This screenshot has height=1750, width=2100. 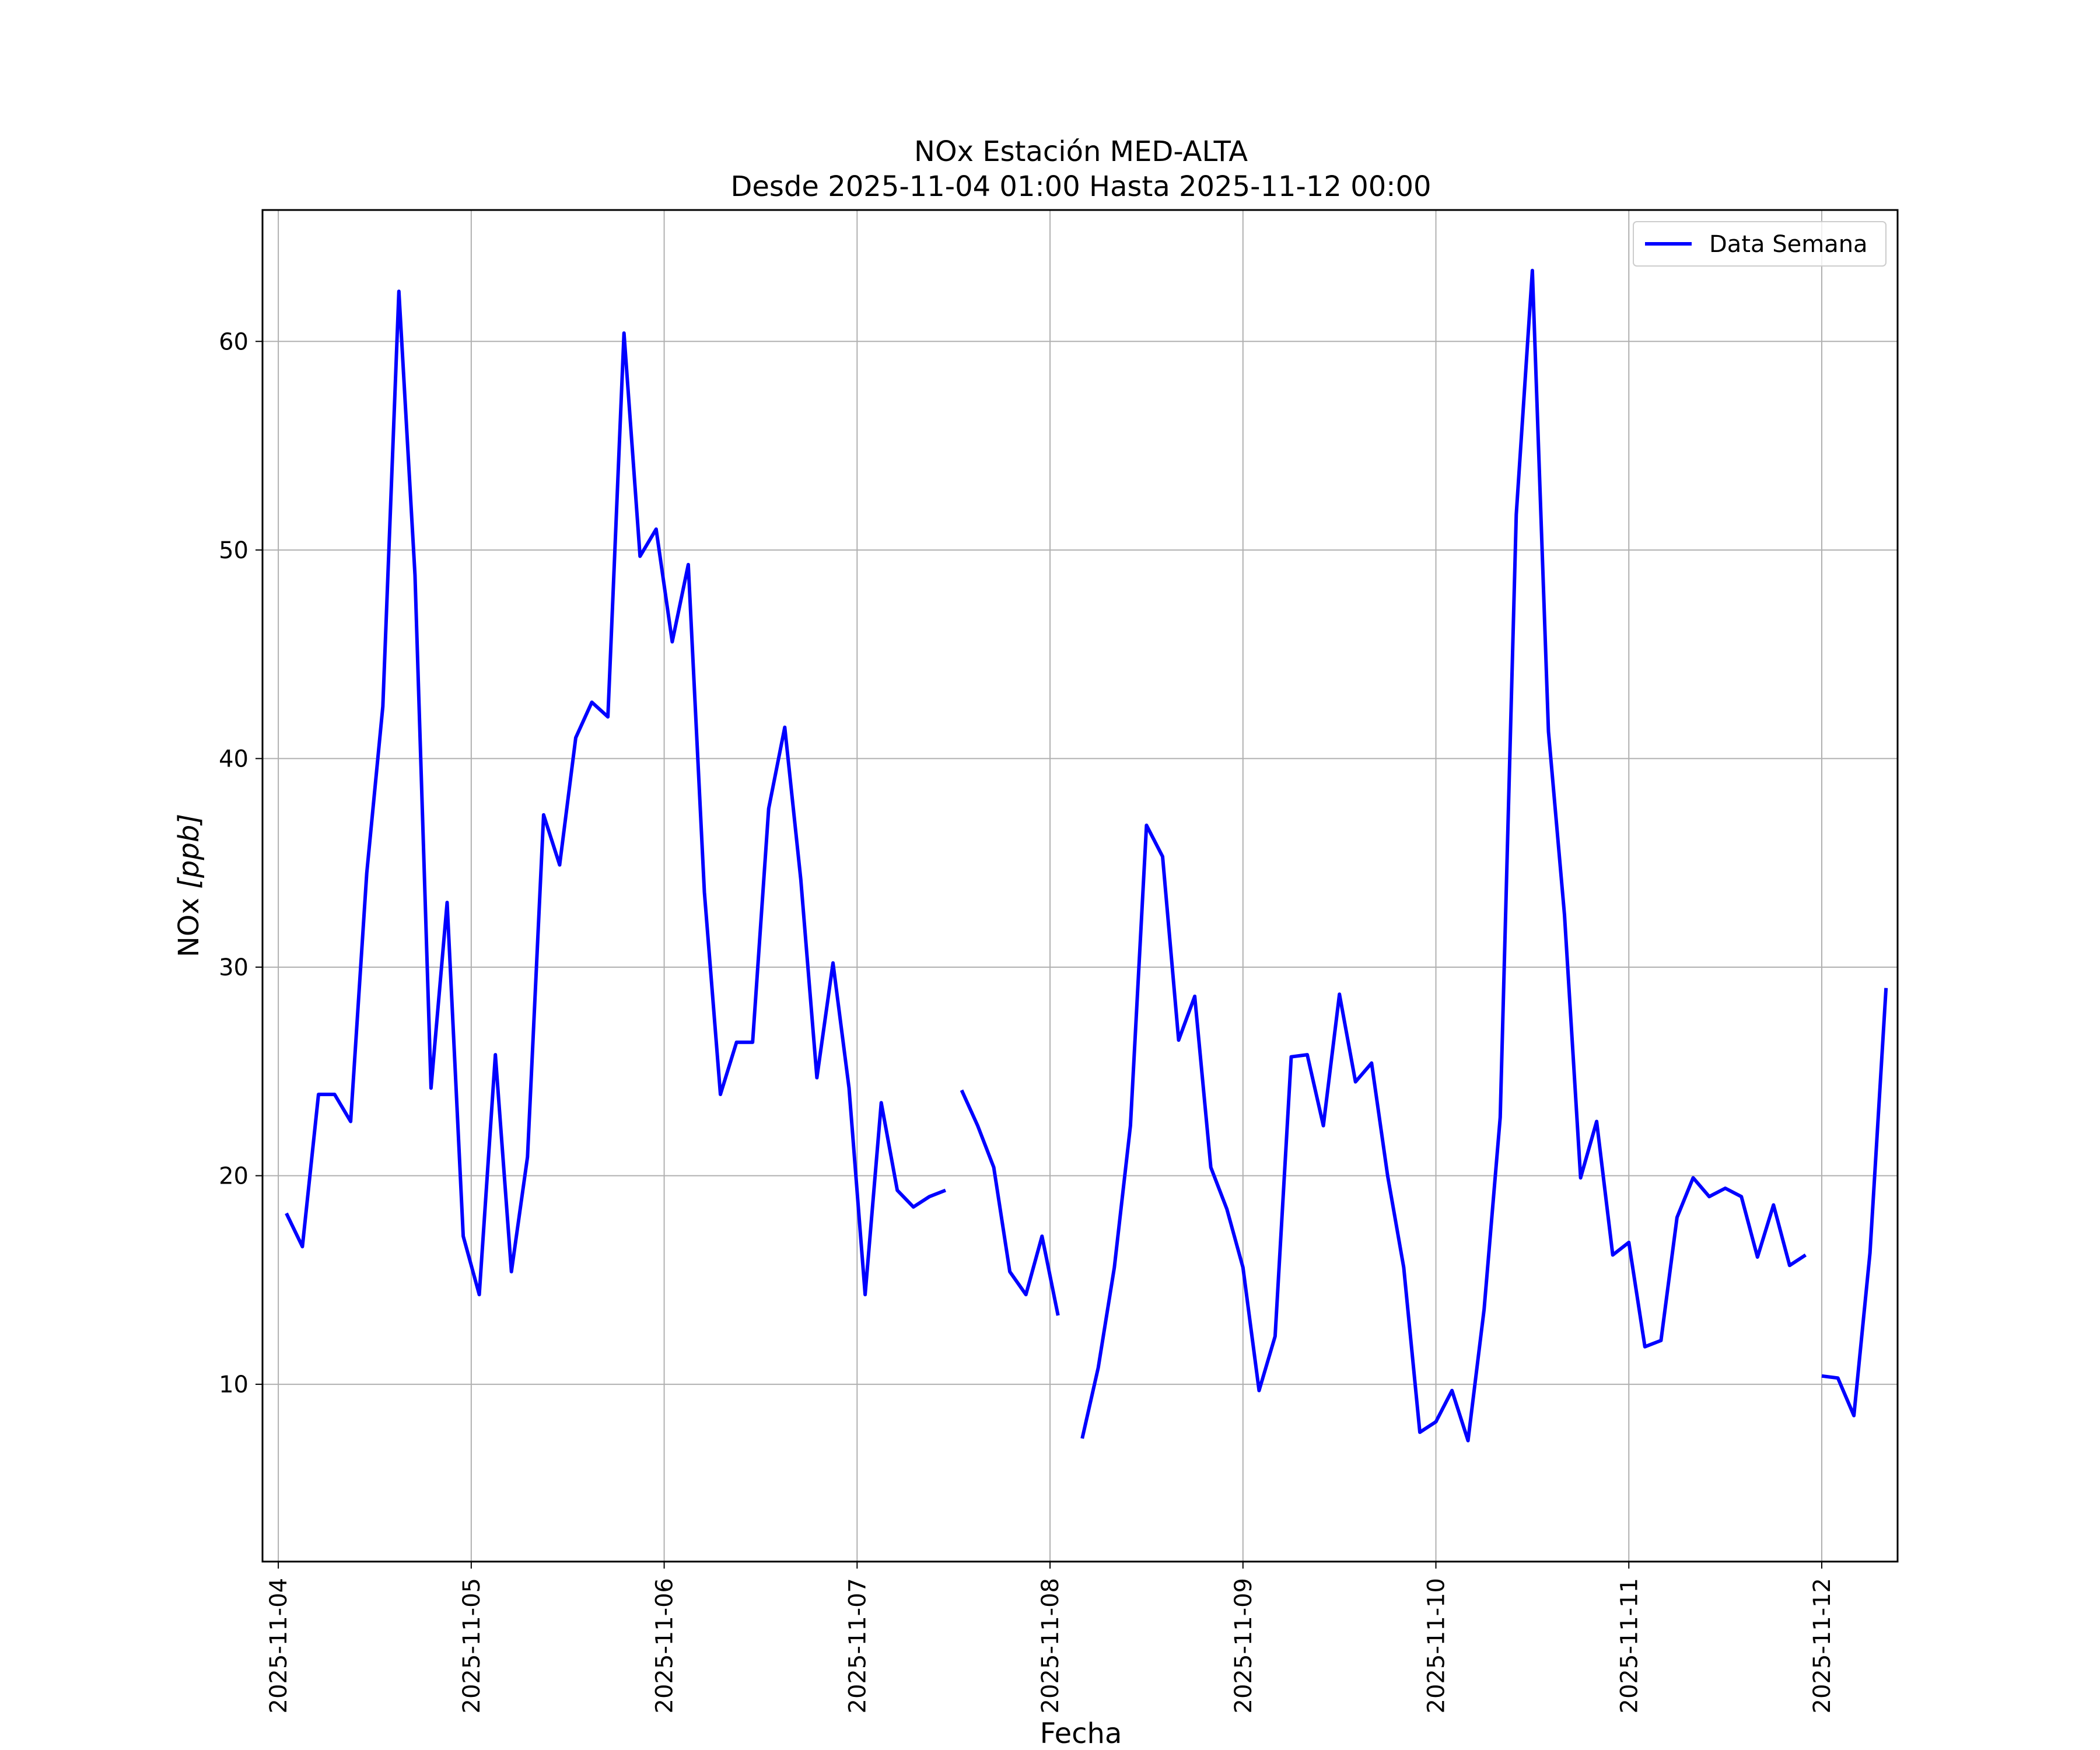 I want to click on y-tick-label: 30, so click(x=234, y=967).